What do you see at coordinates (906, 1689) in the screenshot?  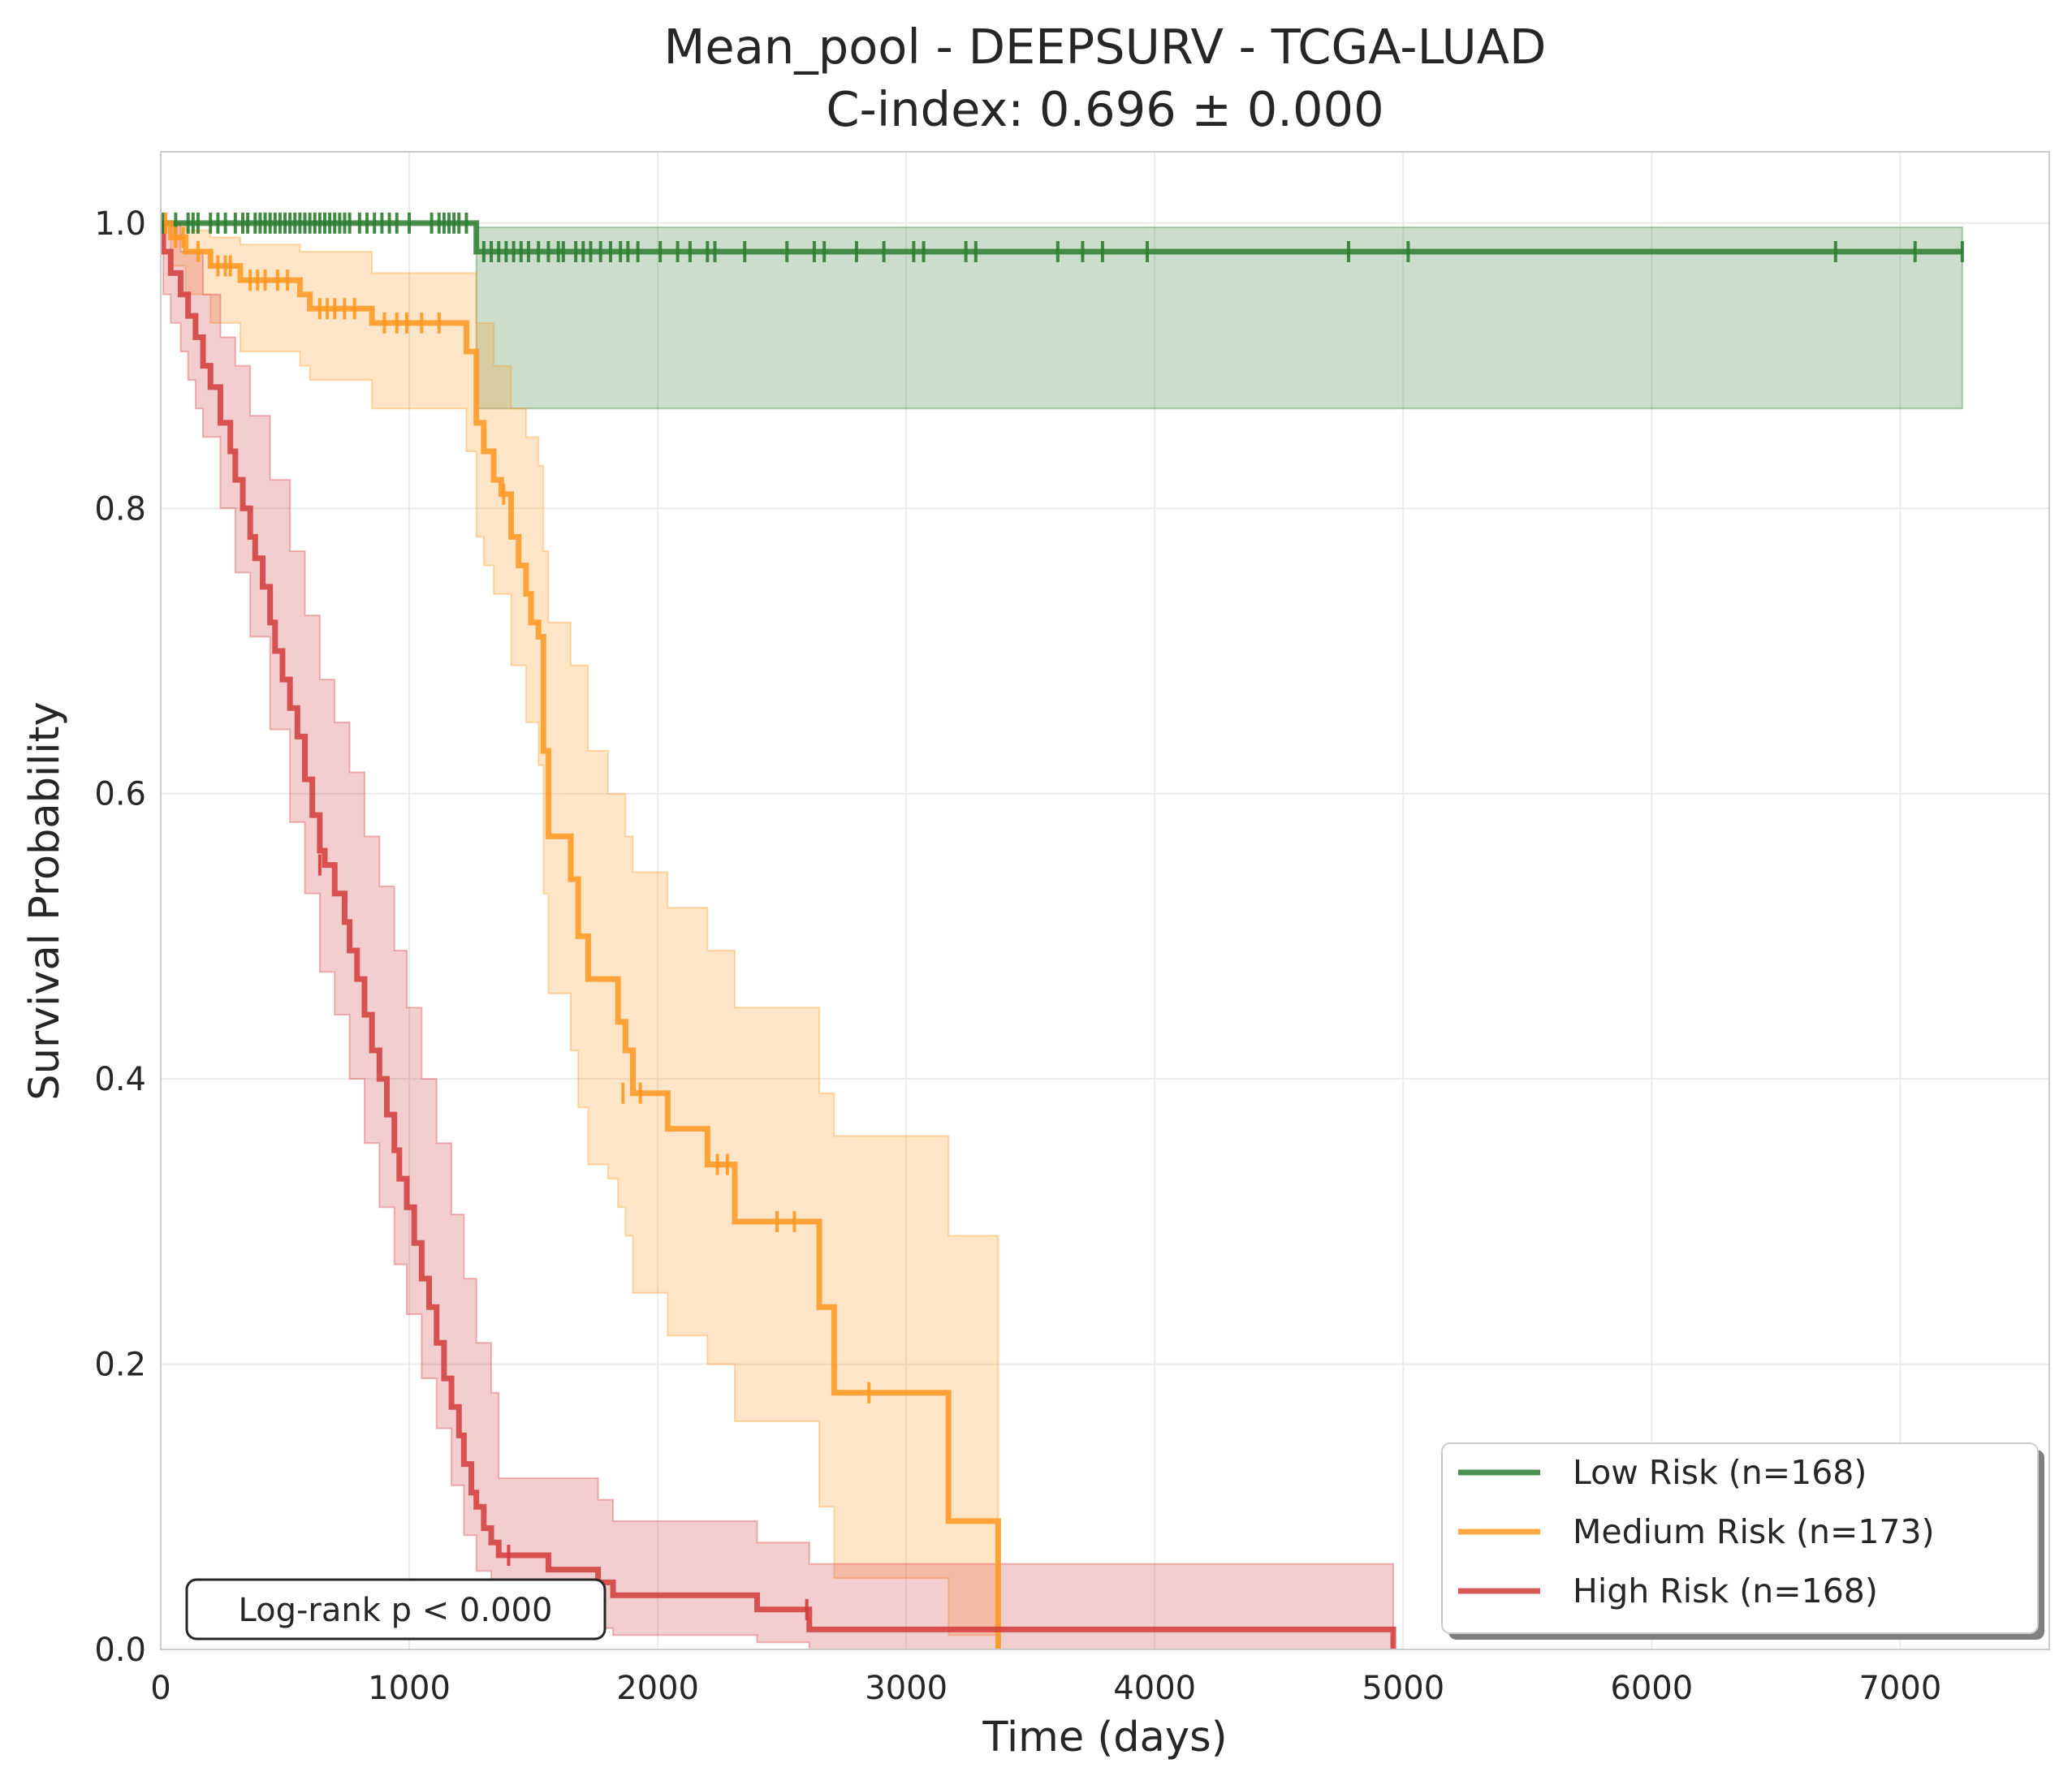 I see `x-tick-label: 3000` at bounding box center [906, 1689].